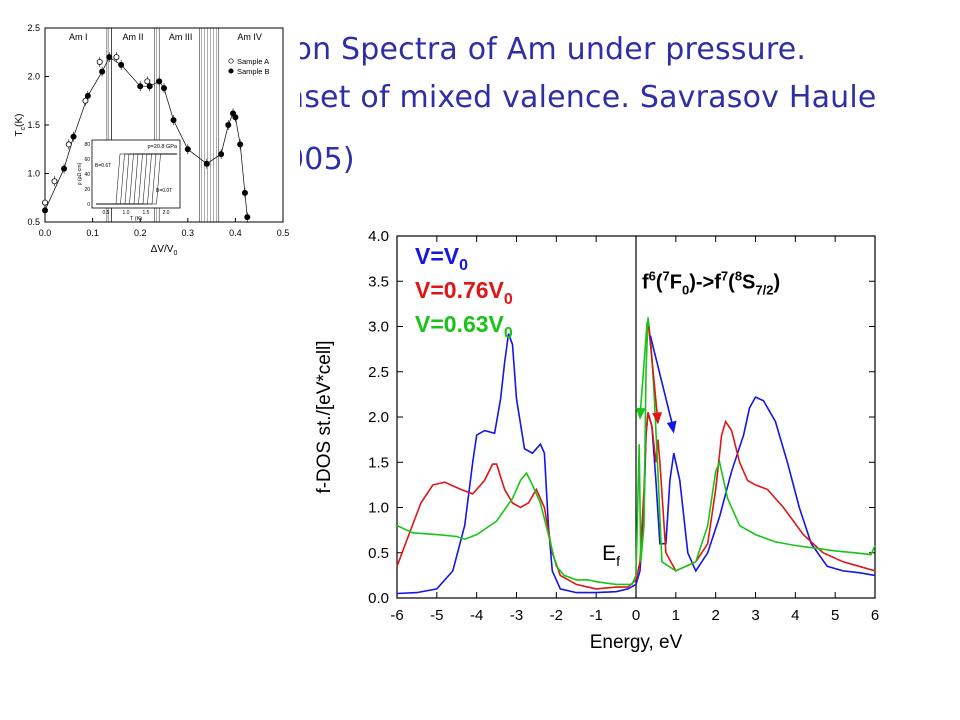 This screenshot has width=960, height=720. Describe the element at coordinates (556, 615) in the screenshot. I see `x-tick-label: -2` at that location.